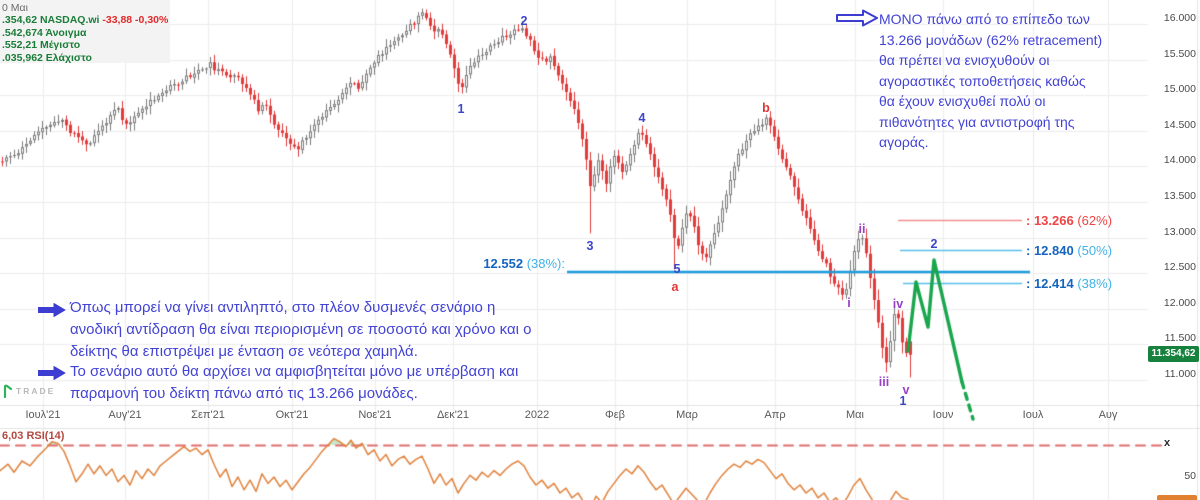 Image resolution: width=1200 pixels, height=500 pixels. What do you see at coordinates (36, 391) in the screenshot?
I see `watermark-text: TRADE` at bounding box center [36, 391].